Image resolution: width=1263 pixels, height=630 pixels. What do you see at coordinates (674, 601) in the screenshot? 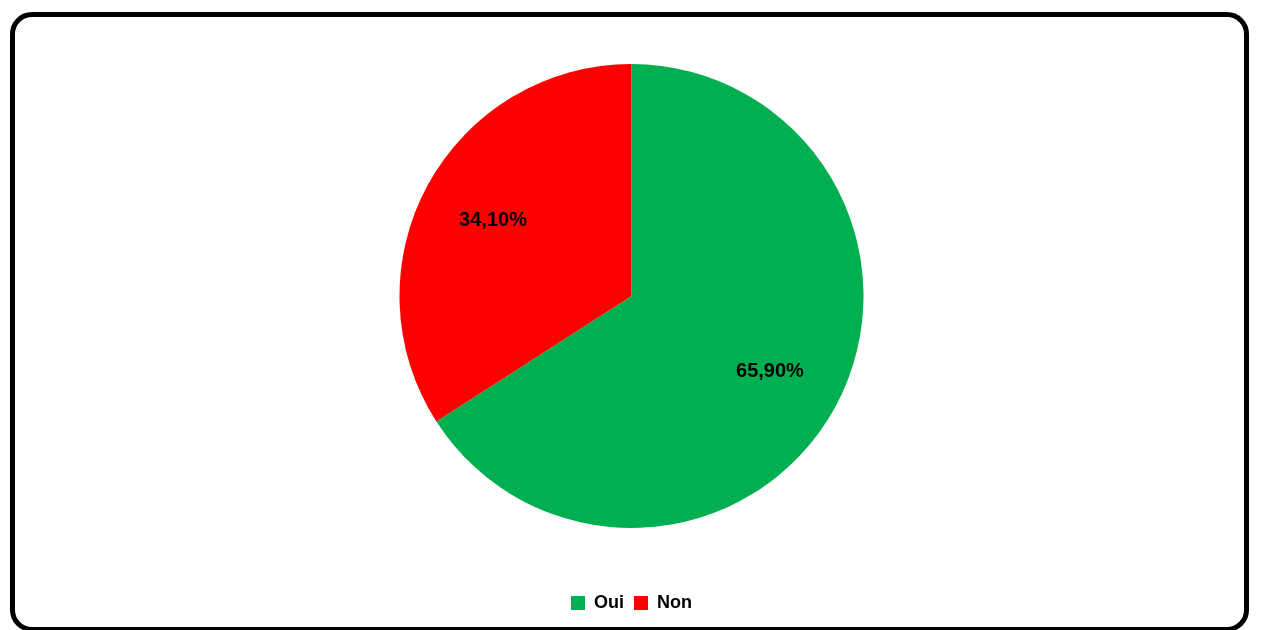
I see `legend-label: Non` at bounding box center [674, 601].